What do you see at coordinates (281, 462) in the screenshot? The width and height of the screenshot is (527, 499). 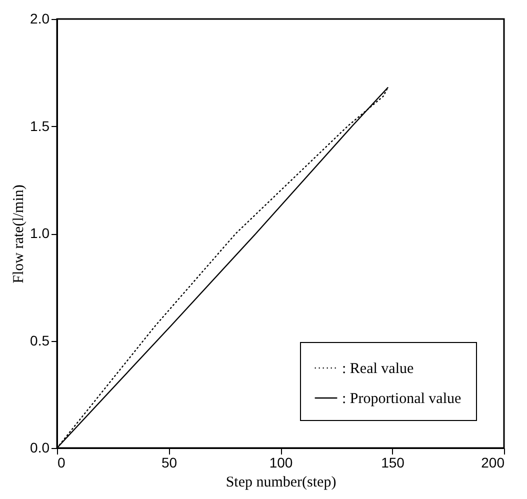 I see `x-tick-label: 100` at bounding box center [281, 462].